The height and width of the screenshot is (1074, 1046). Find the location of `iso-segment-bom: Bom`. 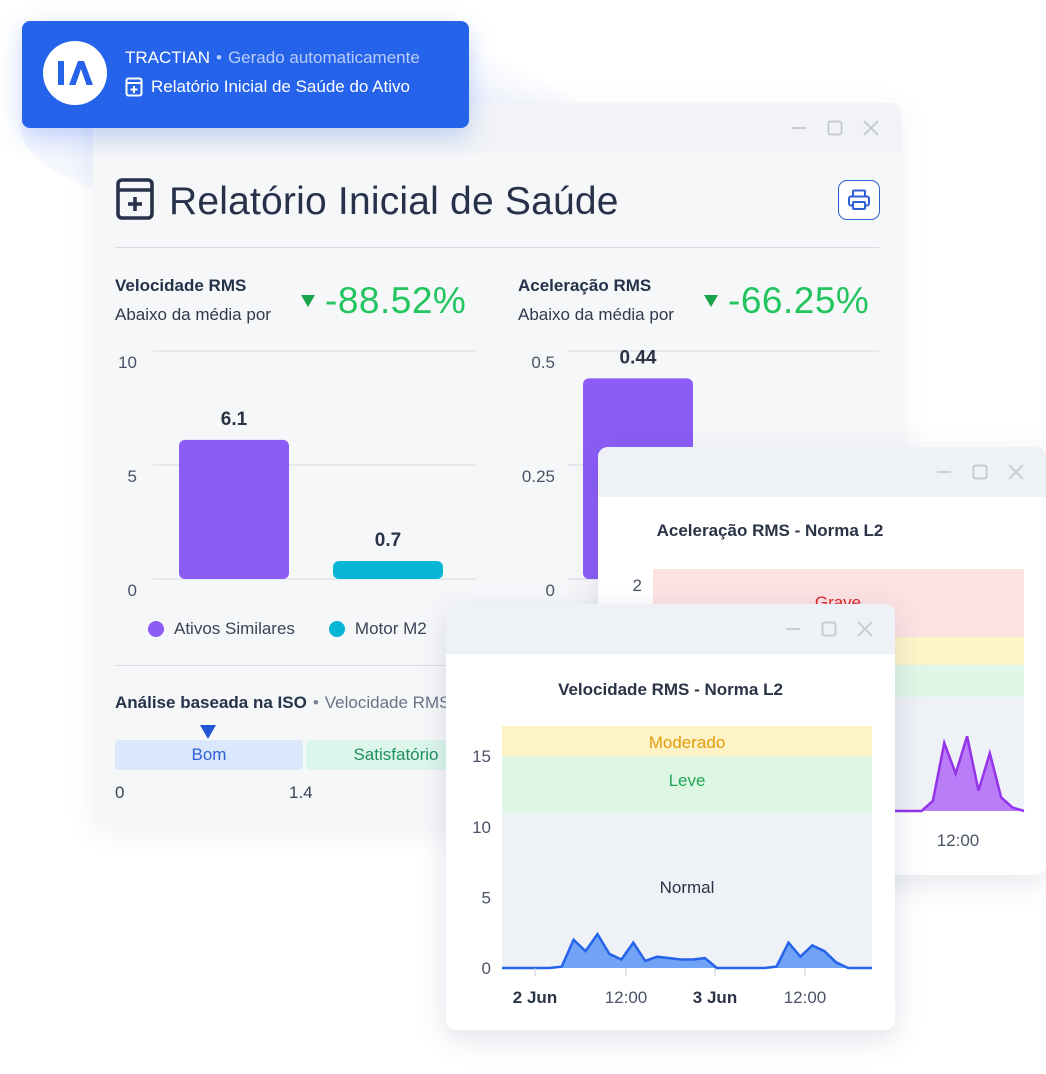

iso-segment-bom: Bom is located at coordinates (209, 755).